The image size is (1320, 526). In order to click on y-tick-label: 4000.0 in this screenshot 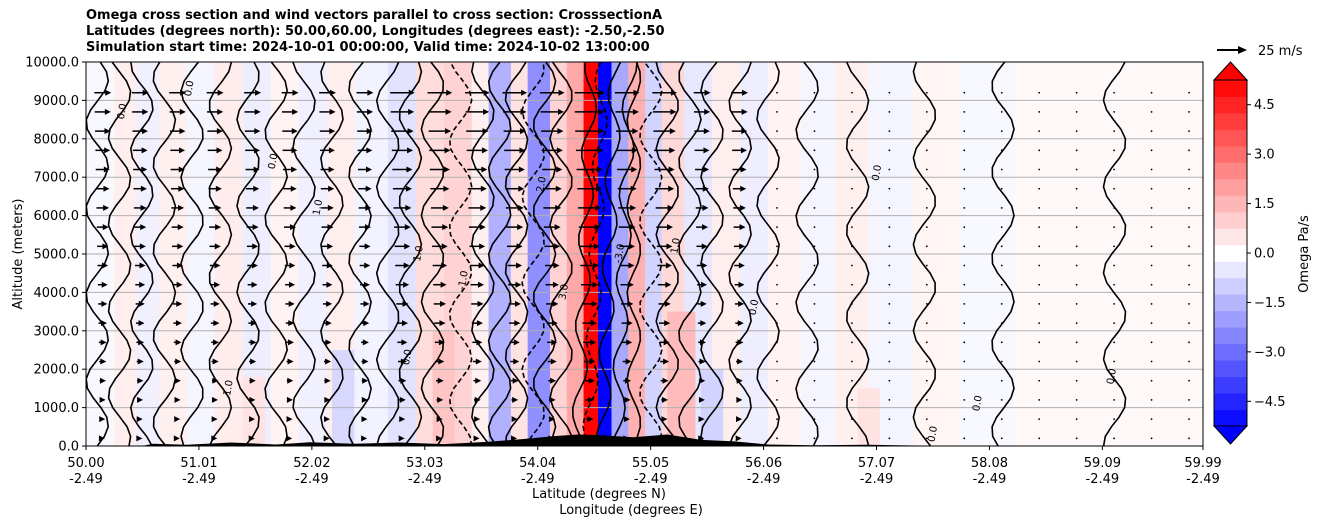, I will do `click(57, 293)`.